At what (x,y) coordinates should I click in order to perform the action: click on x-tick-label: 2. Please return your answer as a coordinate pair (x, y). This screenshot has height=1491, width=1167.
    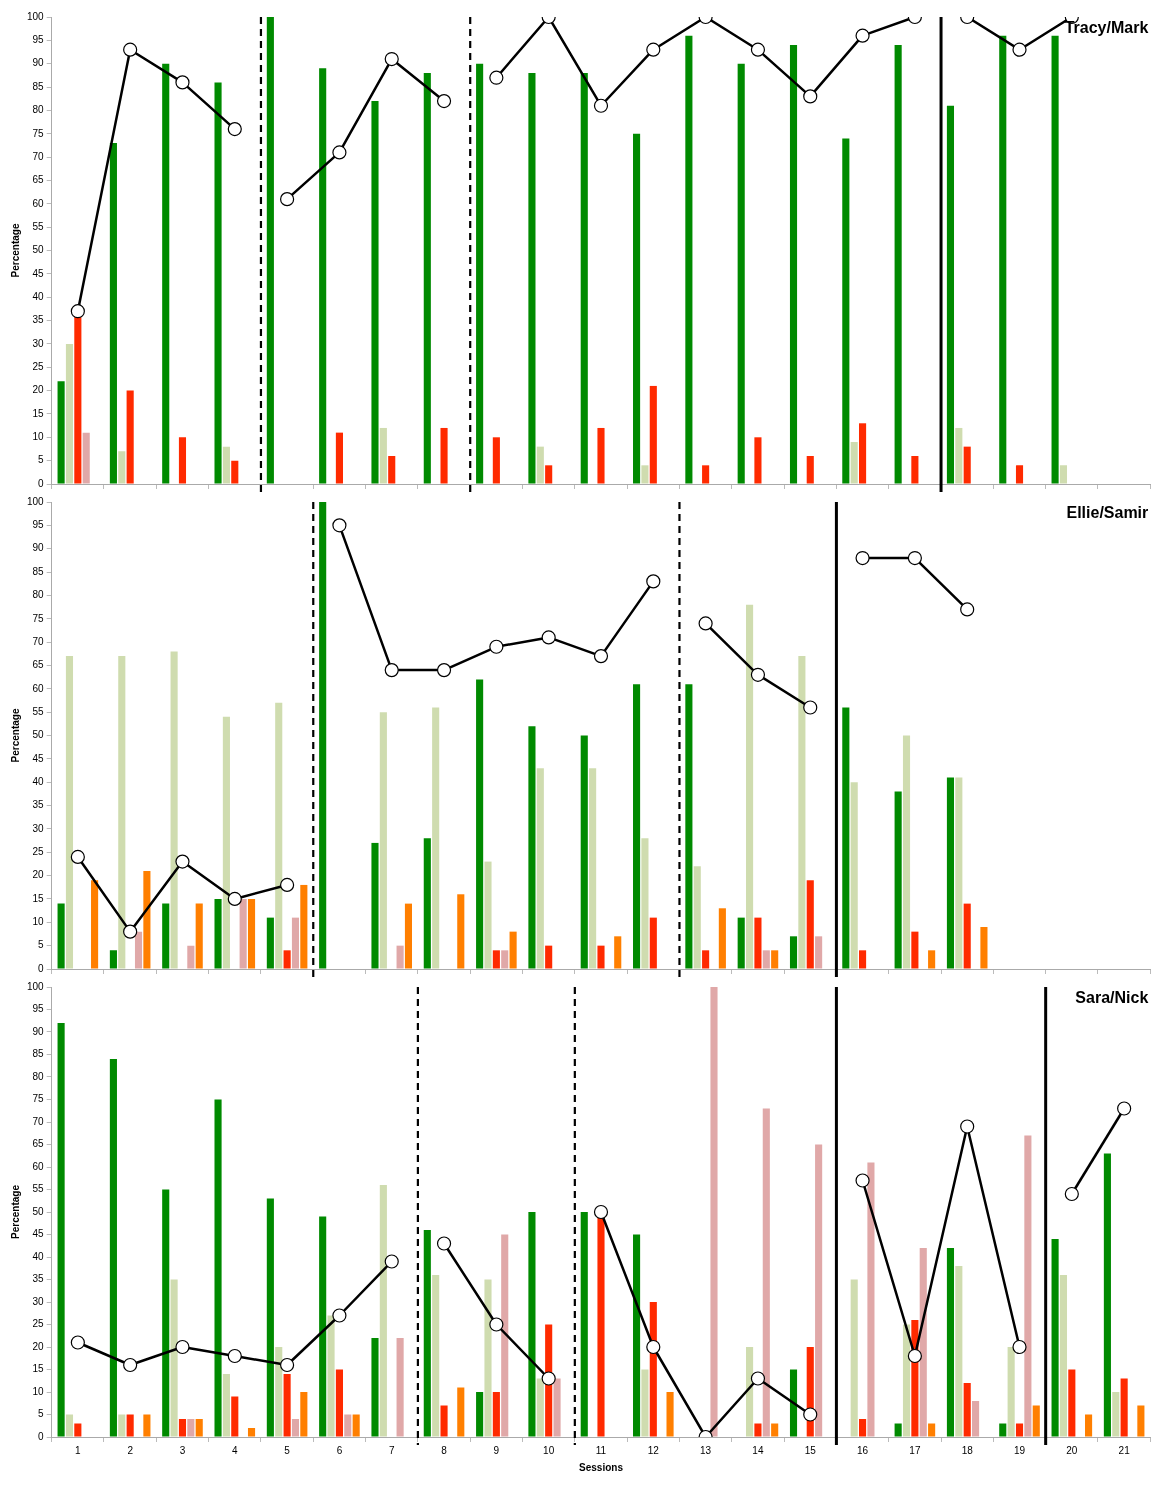
    Looking at the image, I should click on (130, 1450).